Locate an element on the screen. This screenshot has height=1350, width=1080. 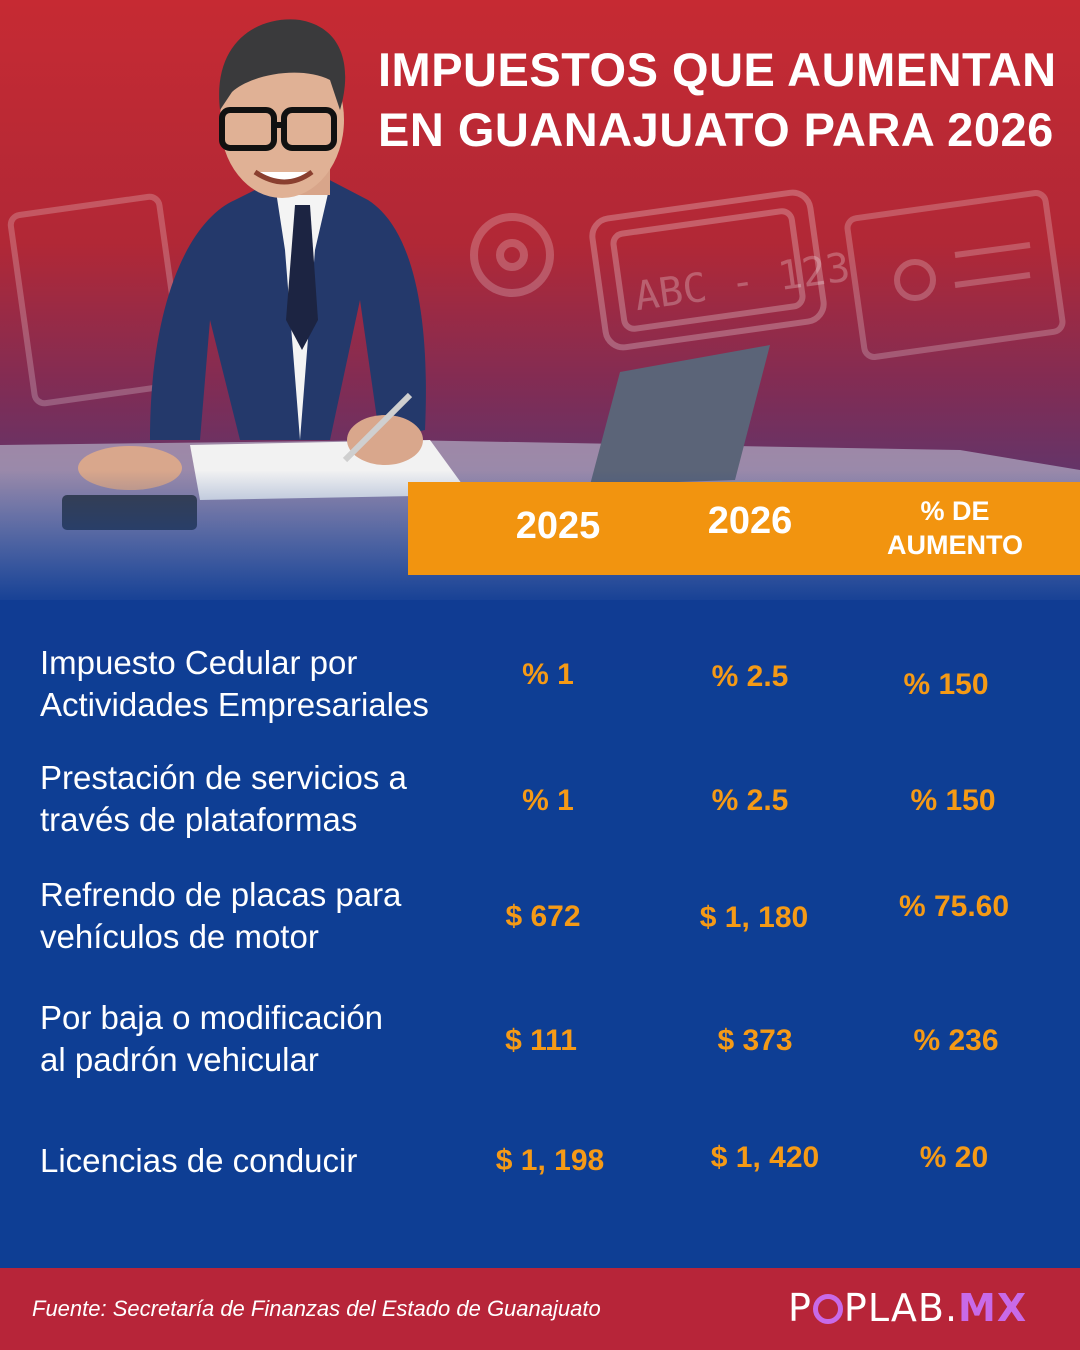
value-percent: % 20 is located at coordinates (954, 1157).